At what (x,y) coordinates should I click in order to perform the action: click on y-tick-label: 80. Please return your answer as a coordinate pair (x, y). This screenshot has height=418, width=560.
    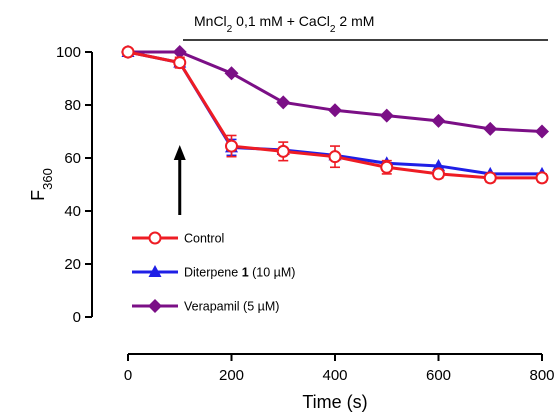
    Looking at the image, I should click on (72, 105).